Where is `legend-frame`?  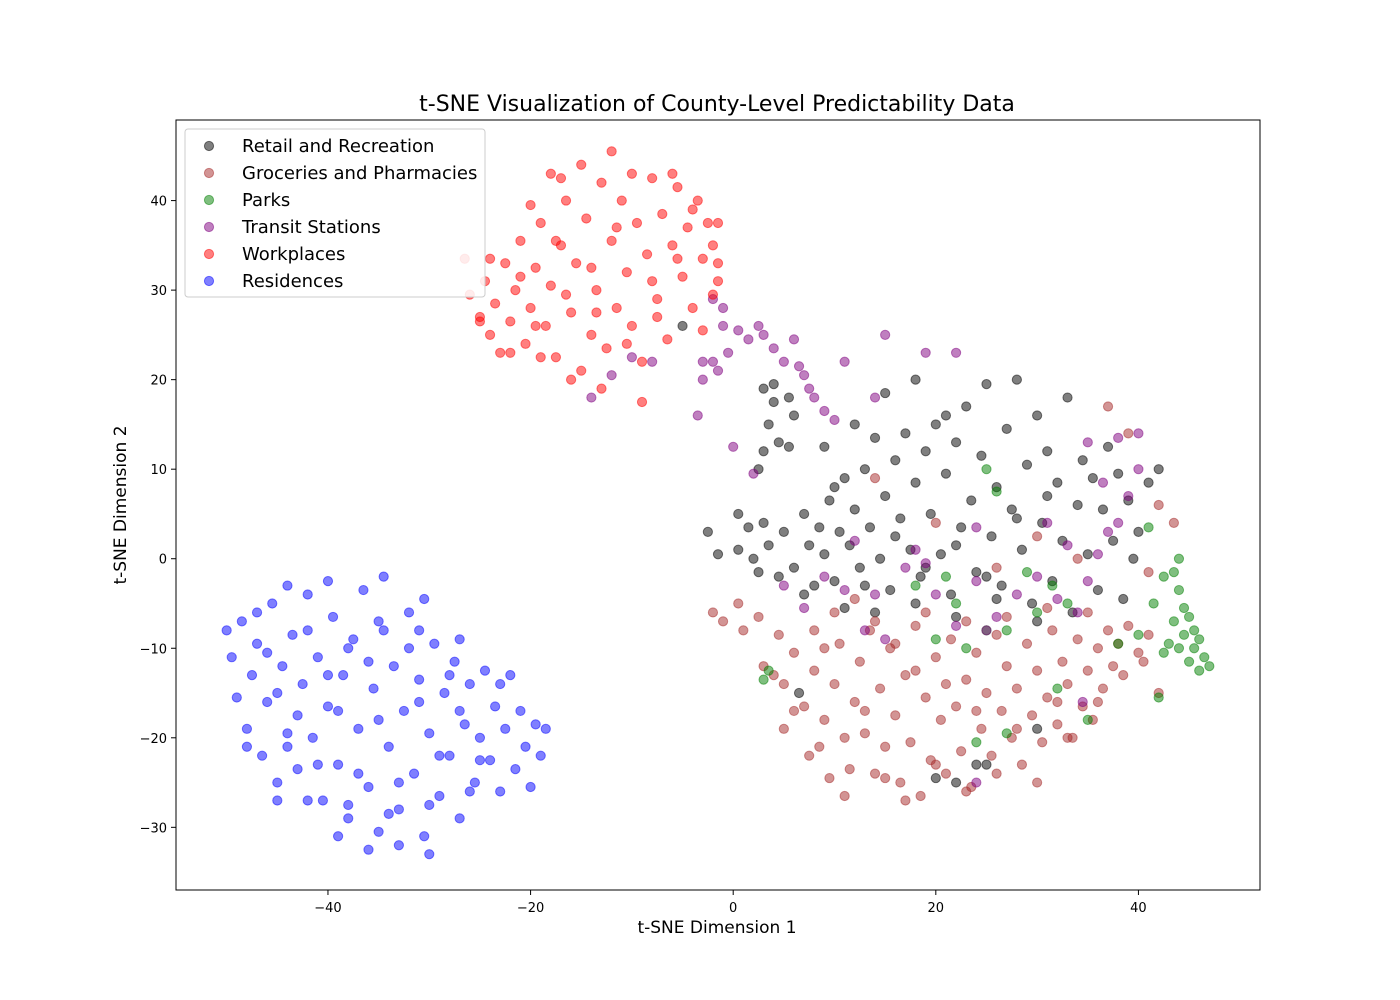
legend-frame is located at coordinates (335, 213).